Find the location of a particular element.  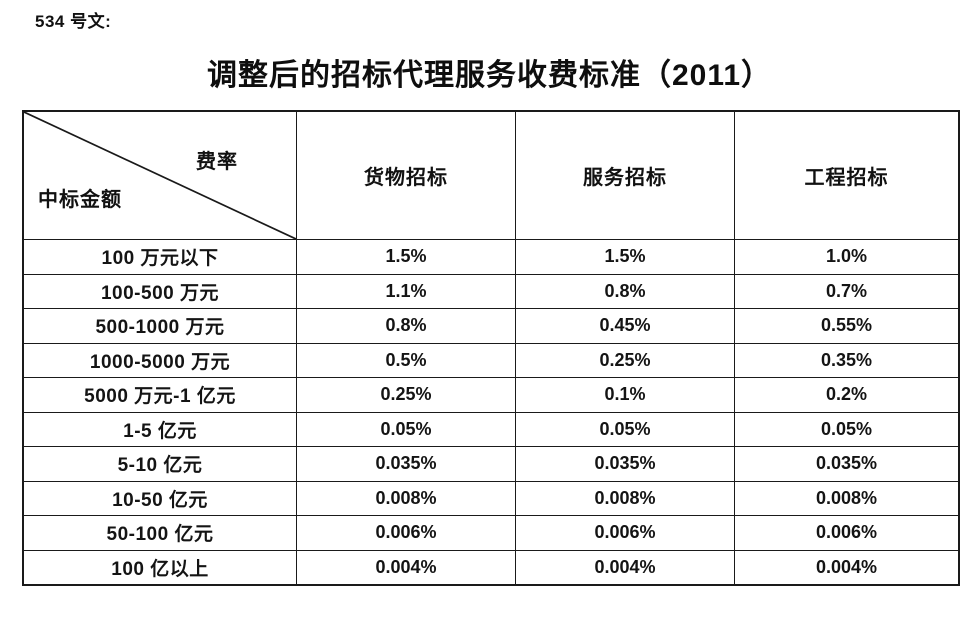

row-label-amount-range: 1-5 亿元 is located at coordinates (159, 429).